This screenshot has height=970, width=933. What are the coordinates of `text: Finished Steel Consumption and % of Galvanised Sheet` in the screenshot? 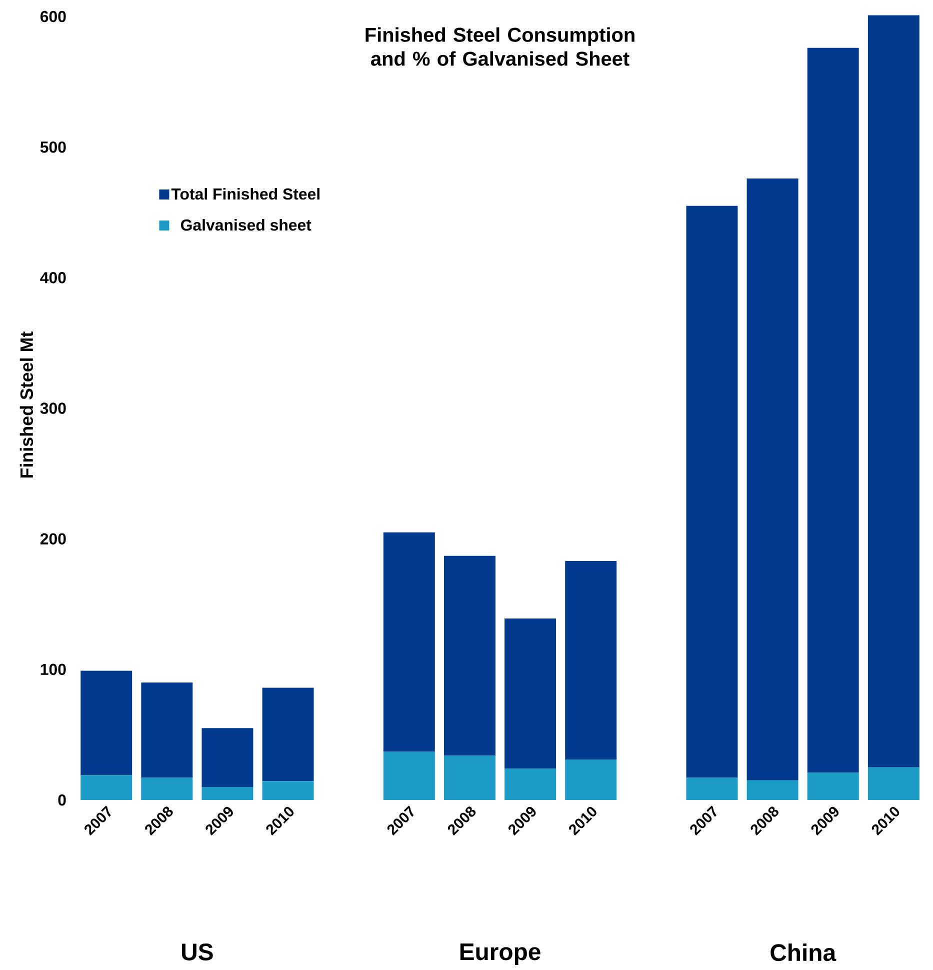 It's located at (500, 46).